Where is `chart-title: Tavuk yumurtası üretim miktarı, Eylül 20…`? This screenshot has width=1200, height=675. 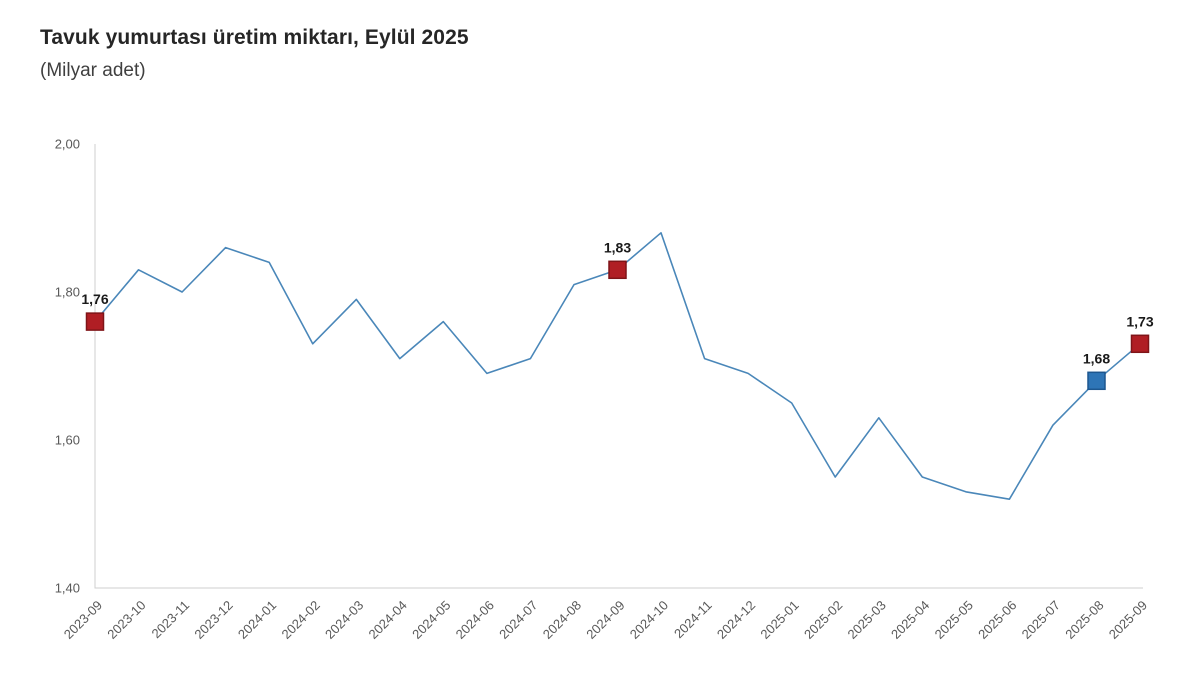 chart-title: Tavuk yumurtası üretim miktarı, Eylül 20… is located at coordinates (254, 37).